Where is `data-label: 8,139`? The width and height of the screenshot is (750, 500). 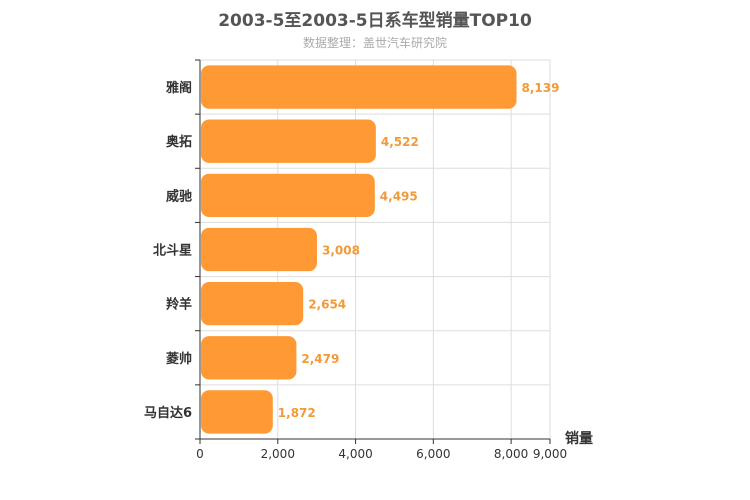 data-label: 8,139 is located at coordinates (541, 88).